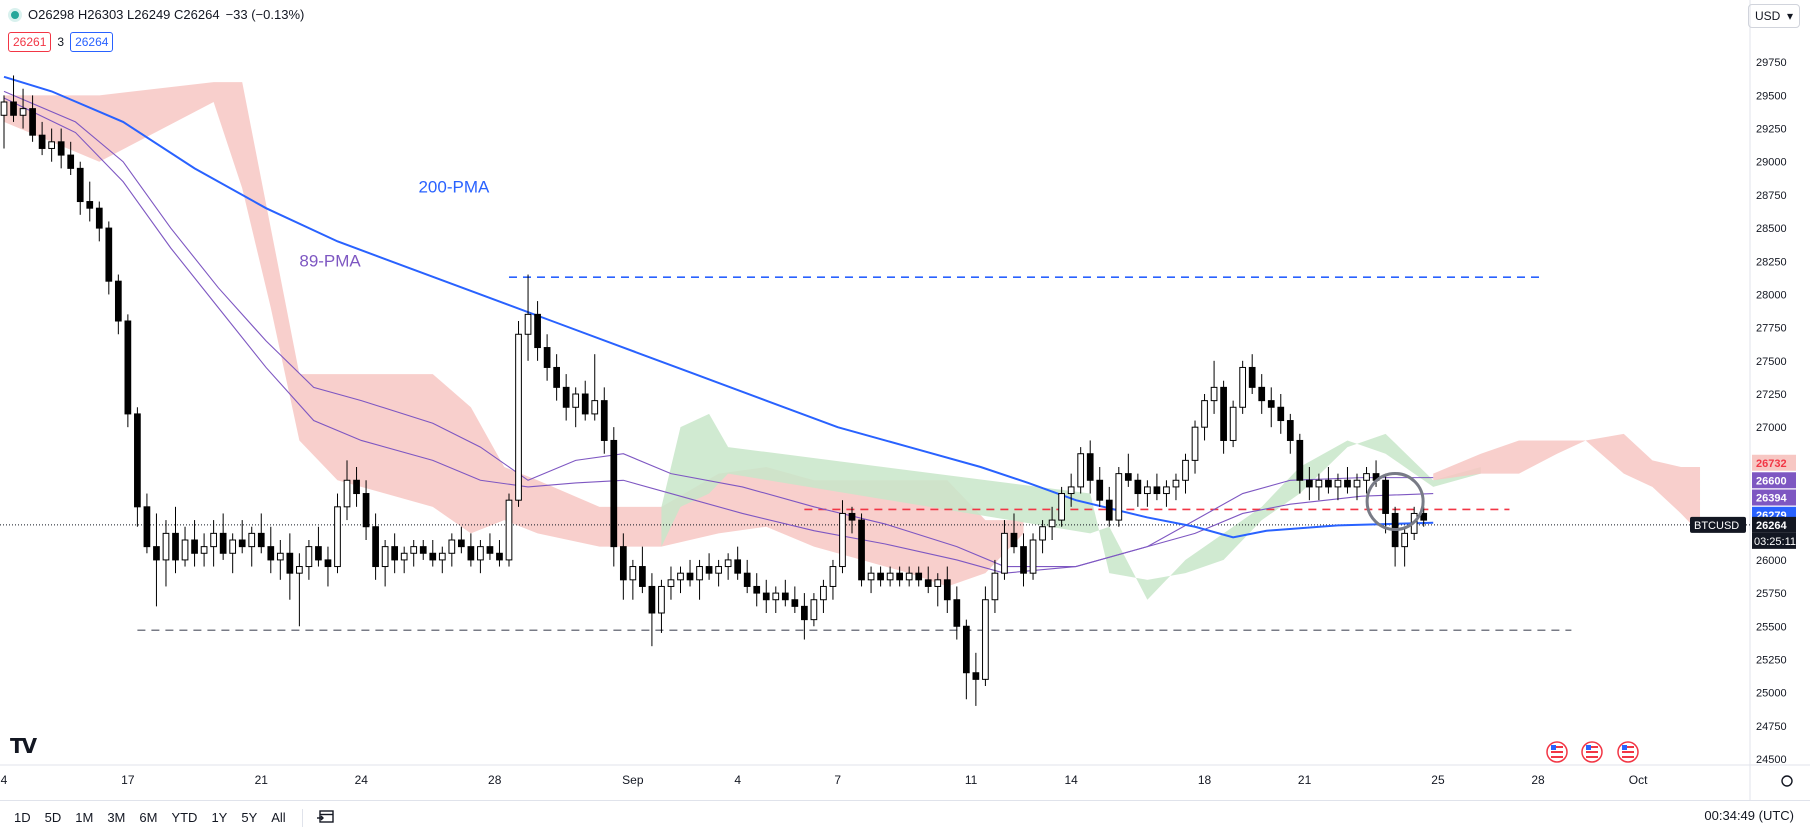 Image resolution: width=1810 pixels, height=834 pixels. I want to click on currency-selector: USD ▾, so click(1774, 16).